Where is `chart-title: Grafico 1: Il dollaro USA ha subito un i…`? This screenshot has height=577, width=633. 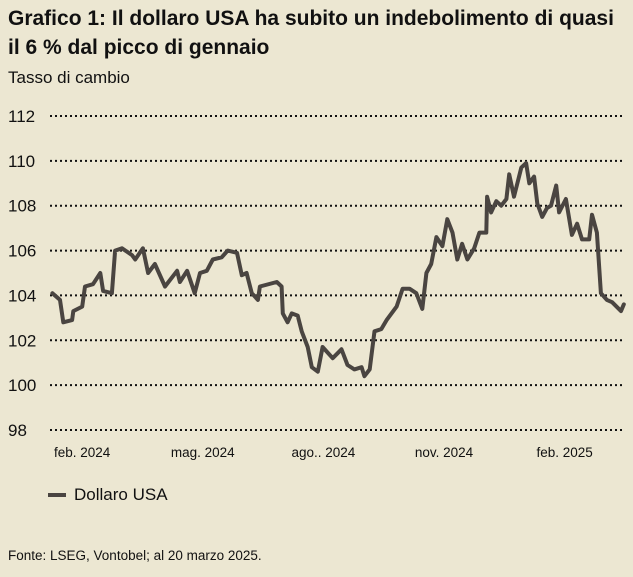 chart-title: Grafico 1: Il dollaro USA ha subito un i… is located at coordinates (311, 33).